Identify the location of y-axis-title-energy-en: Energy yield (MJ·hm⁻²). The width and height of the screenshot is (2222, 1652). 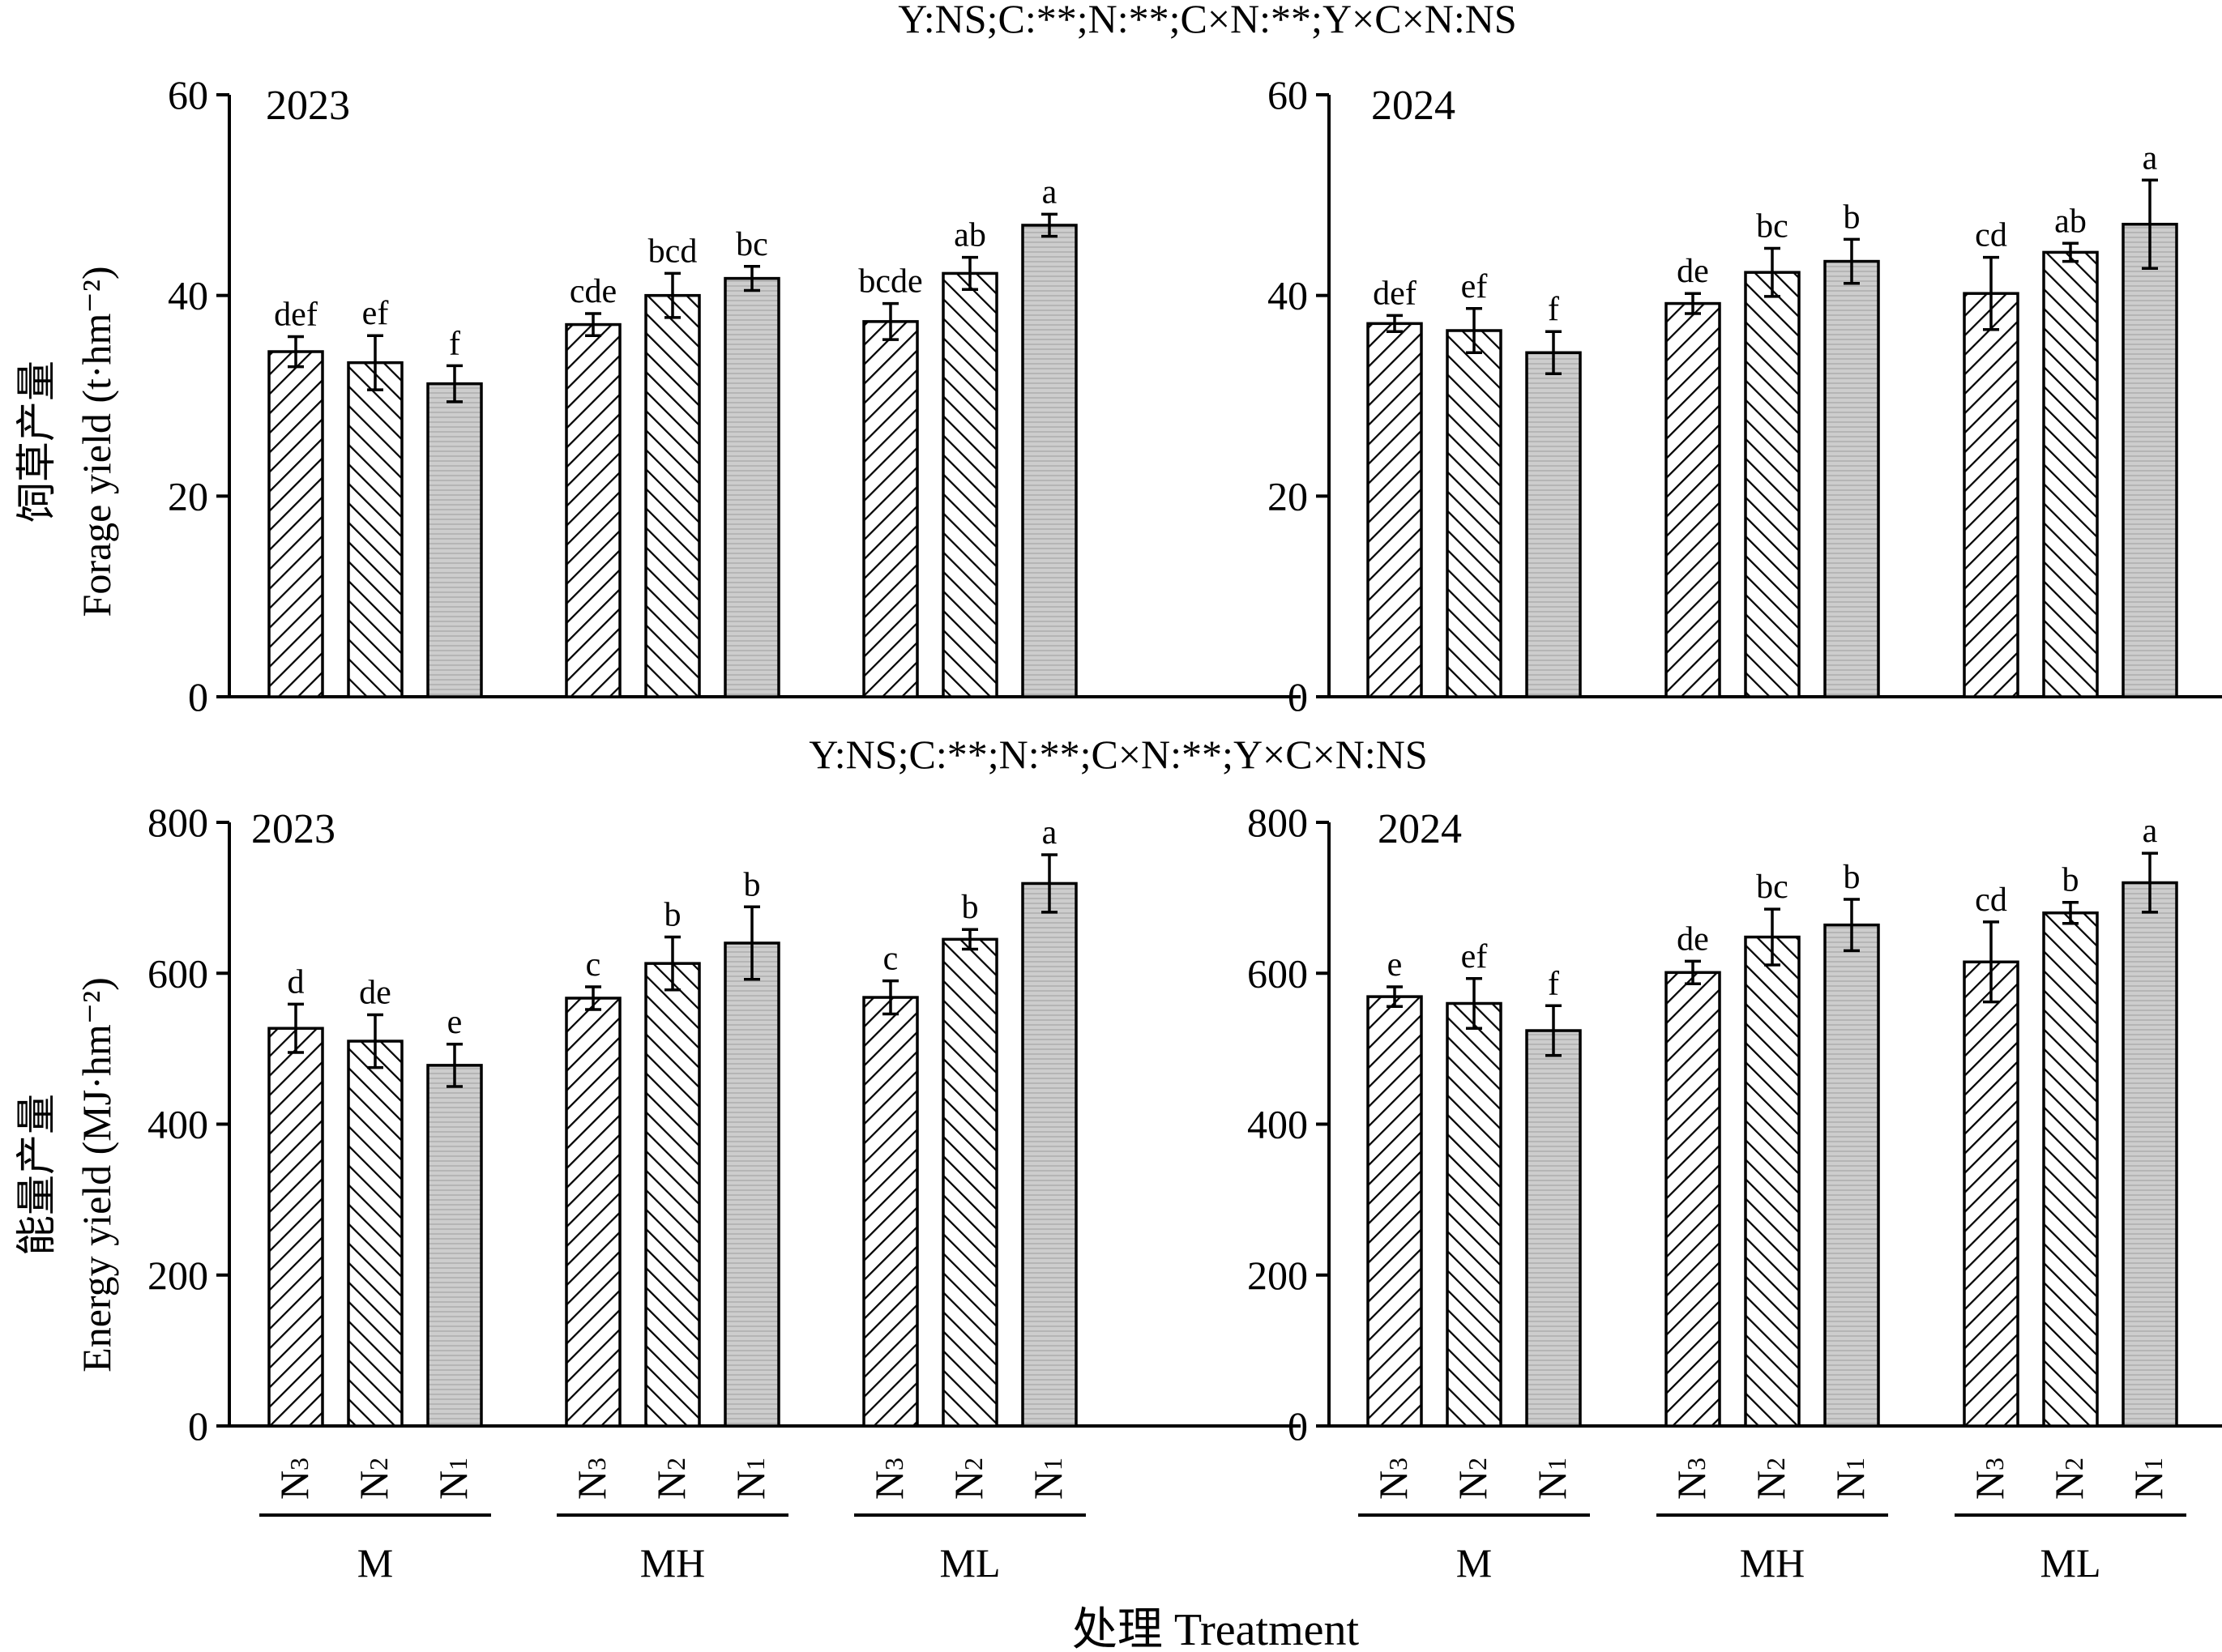
(97, 1174).